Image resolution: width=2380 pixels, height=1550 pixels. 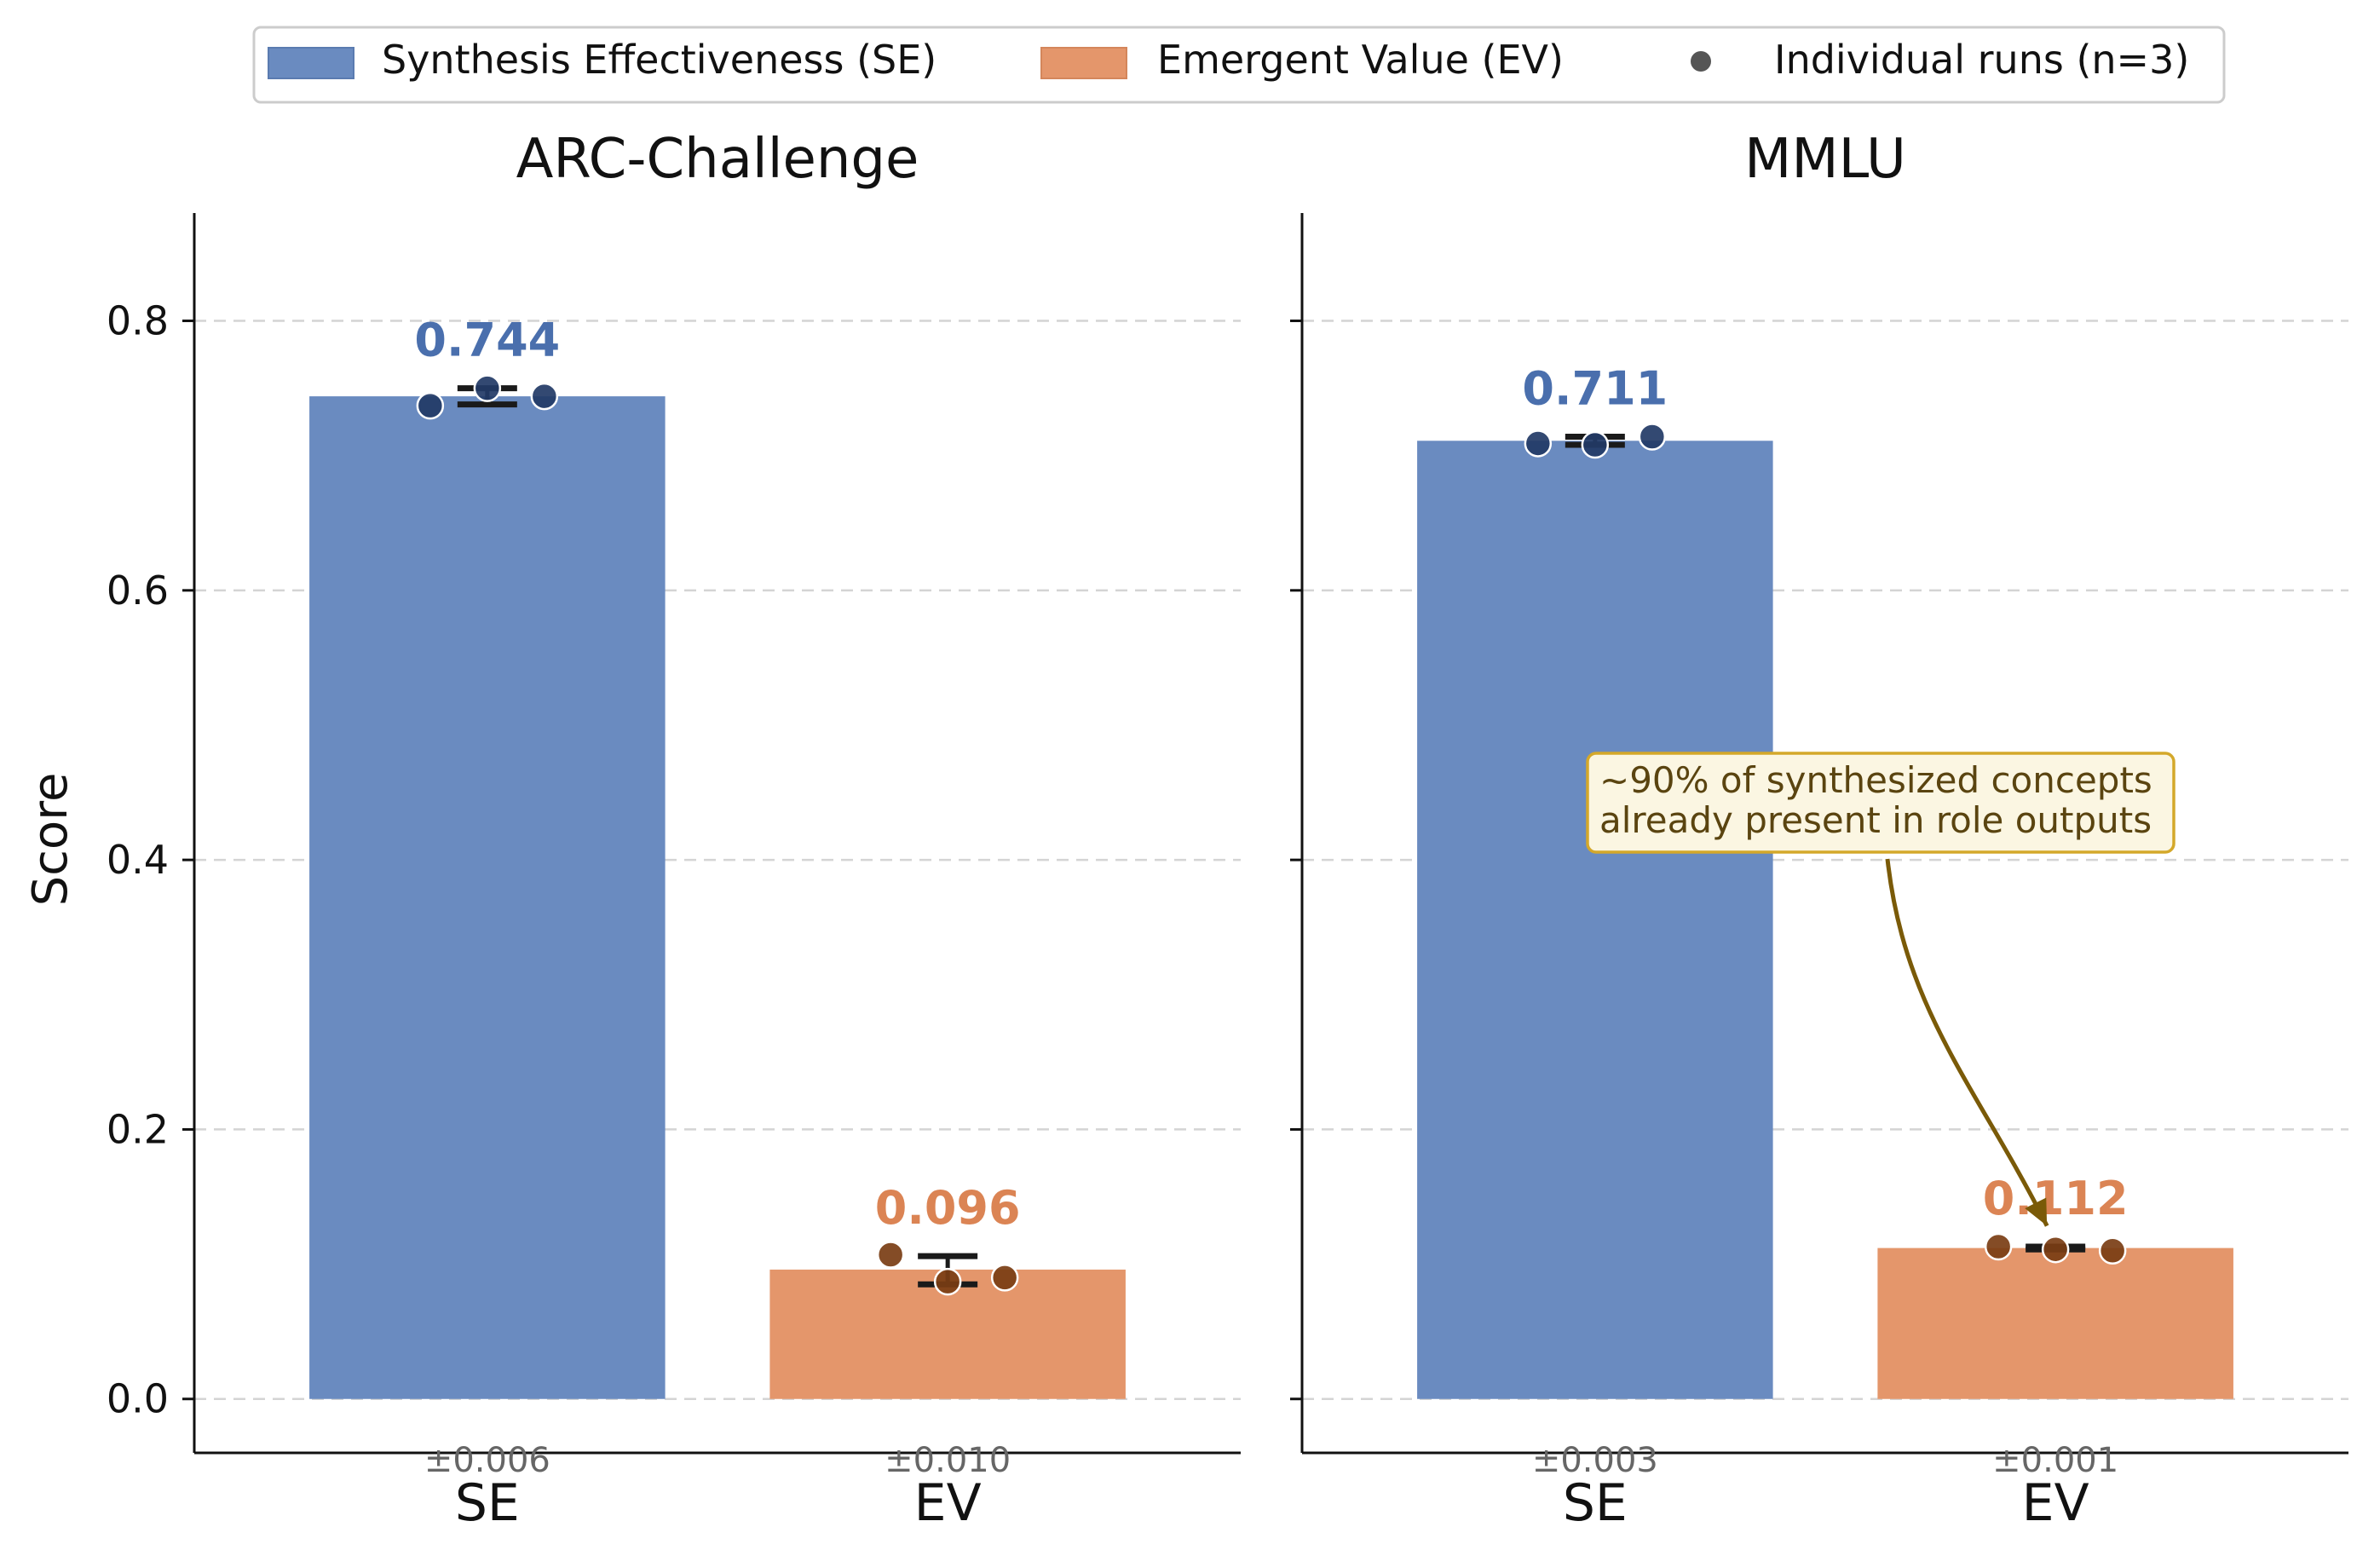 I want to click on legend-swatch-ev, so click(x=1083, y=63).